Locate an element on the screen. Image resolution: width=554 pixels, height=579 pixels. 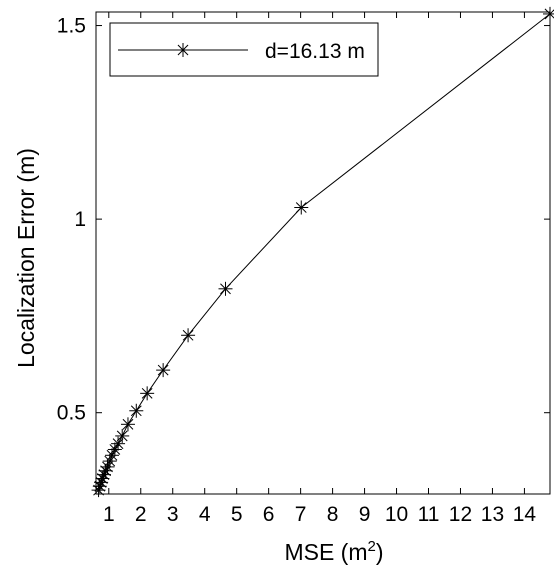
x-tick-label: 2 is located at coordinates (141, 514).